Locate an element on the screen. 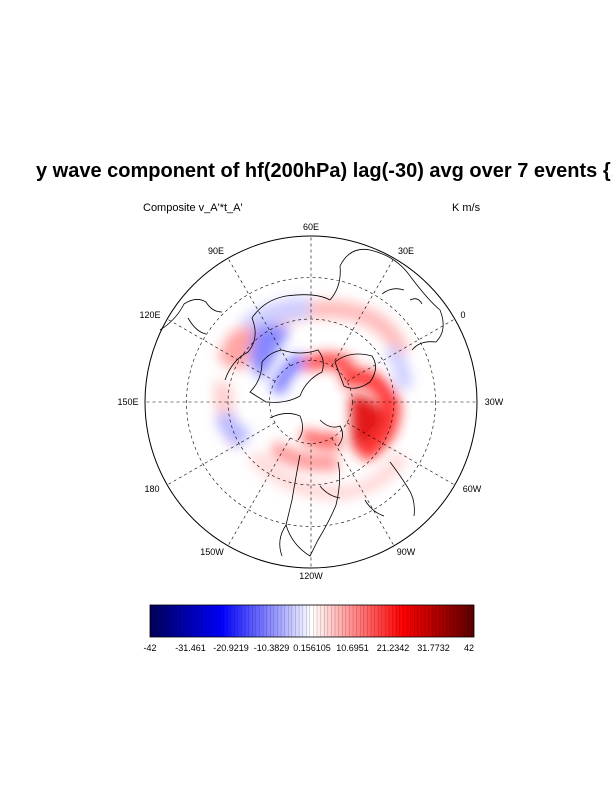  lon-label-90w: 90W is located at coordinates (406, 552).